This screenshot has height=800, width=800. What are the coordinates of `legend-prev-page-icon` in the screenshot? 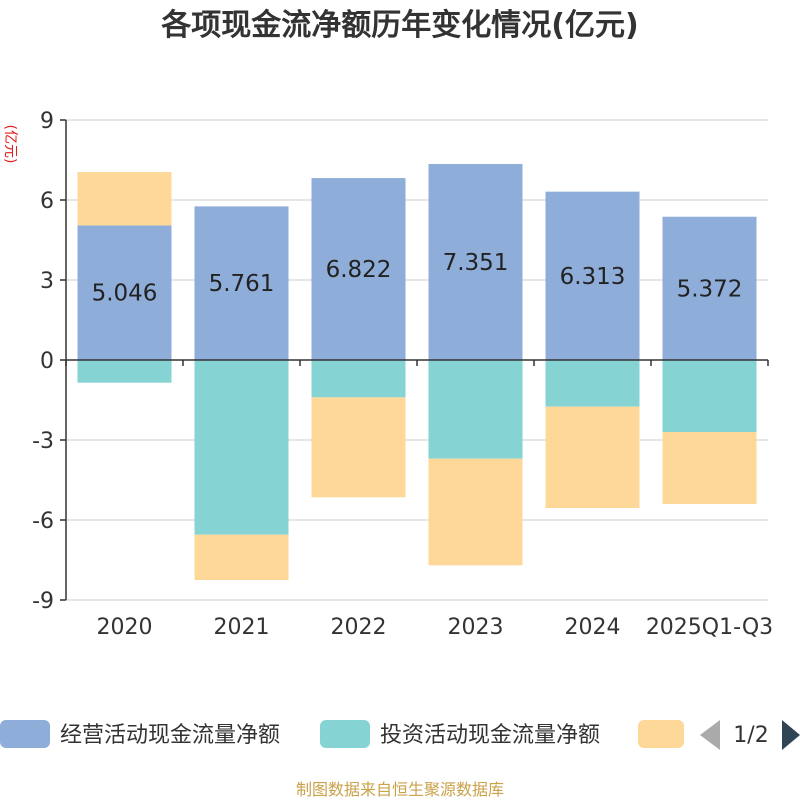 It's located at (710, 735).